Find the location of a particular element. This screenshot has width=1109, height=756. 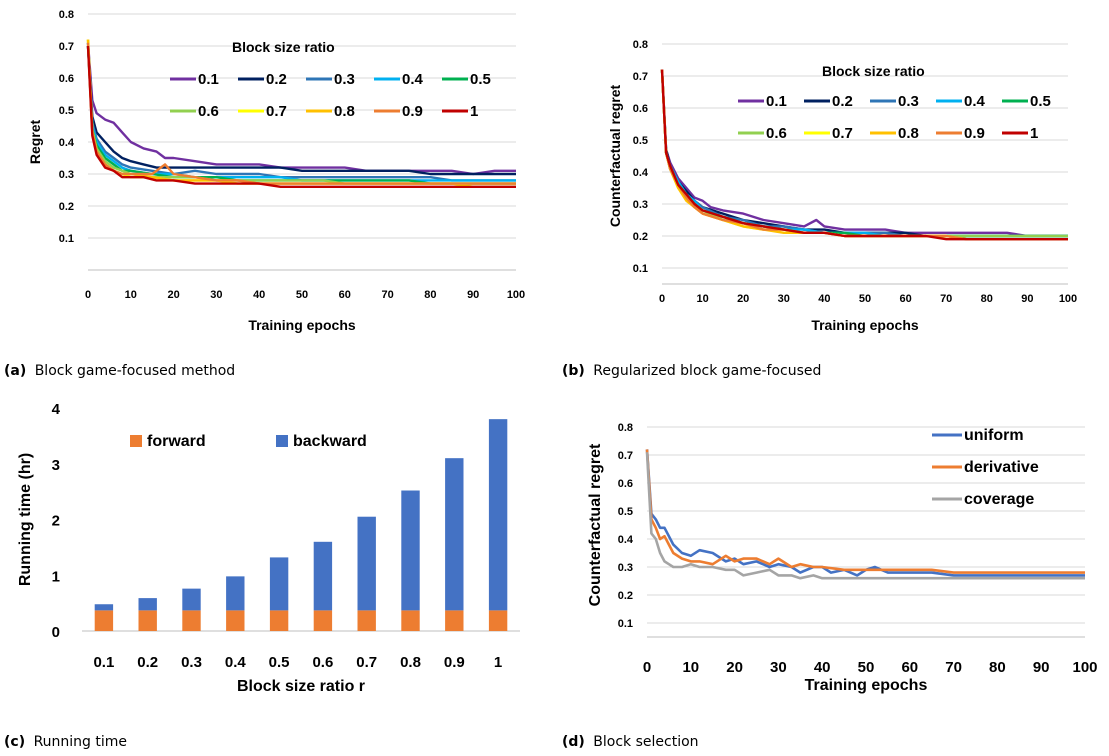

x-tick-label: 30 is located at coordinates (216, 295).